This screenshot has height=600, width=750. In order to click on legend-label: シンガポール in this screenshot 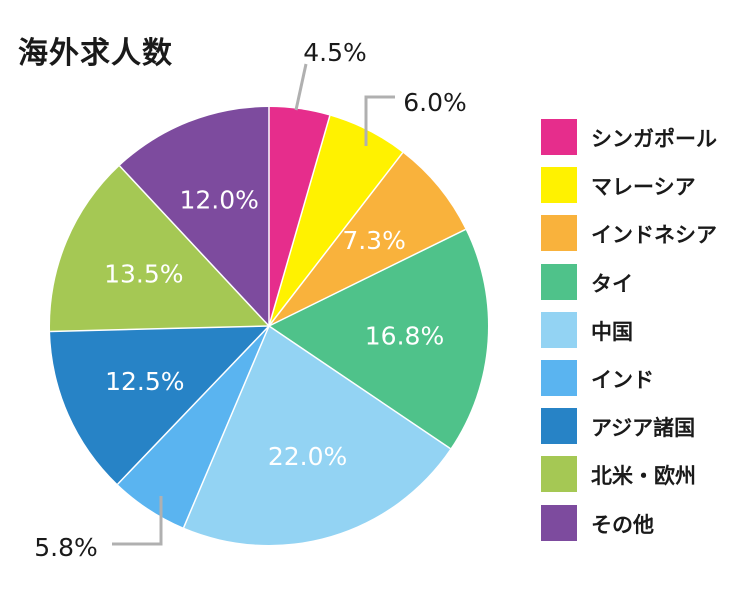, I will do `click(654, 139)`.